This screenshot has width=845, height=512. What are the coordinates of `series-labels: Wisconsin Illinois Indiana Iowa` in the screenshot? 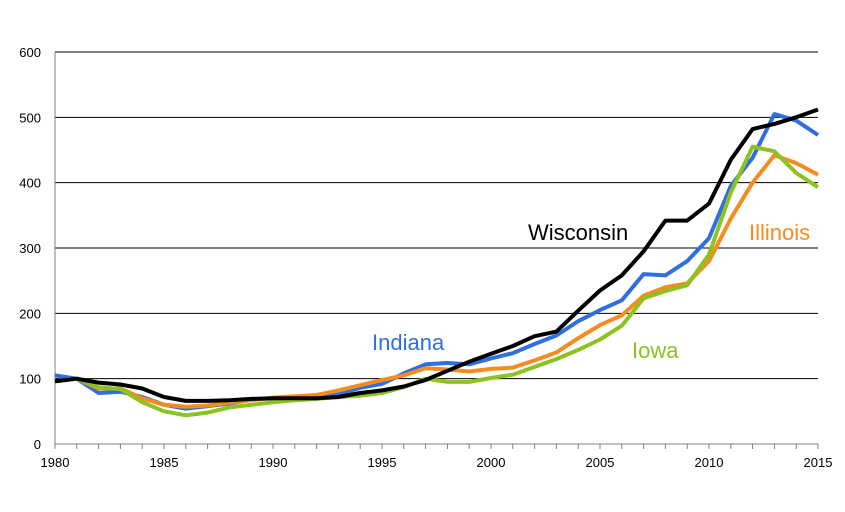 It's located at (591, 291).